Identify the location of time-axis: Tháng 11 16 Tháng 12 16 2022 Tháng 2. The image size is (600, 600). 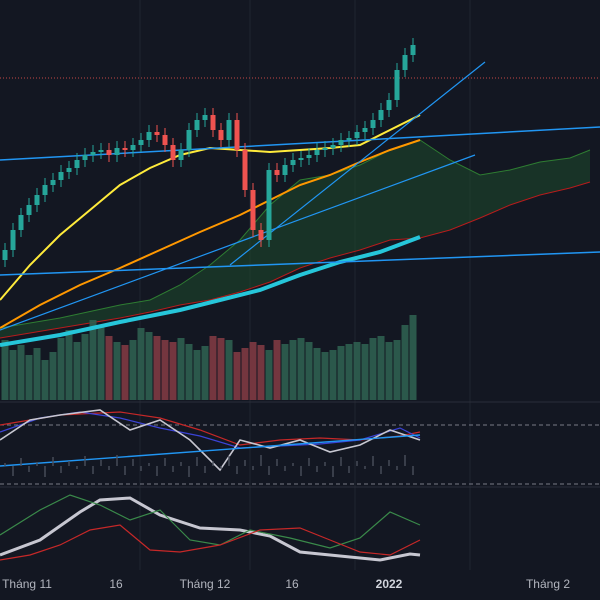
(286, 584).